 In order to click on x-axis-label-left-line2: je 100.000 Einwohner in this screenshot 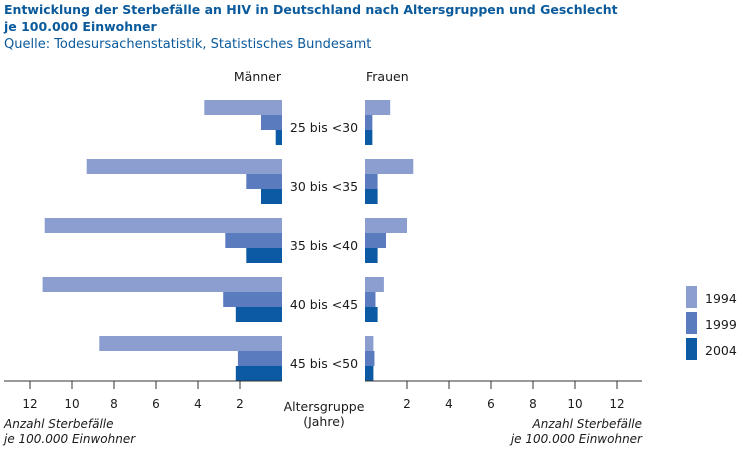, I will do `click(69, 439)`.